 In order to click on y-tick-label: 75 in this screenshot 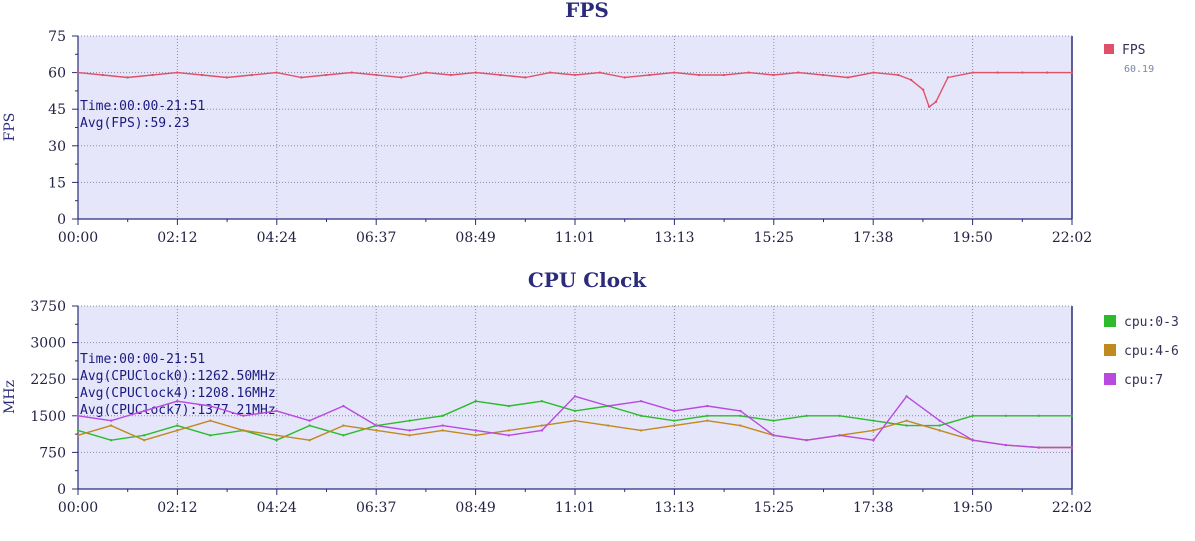, I will do `click(57, 37)`.